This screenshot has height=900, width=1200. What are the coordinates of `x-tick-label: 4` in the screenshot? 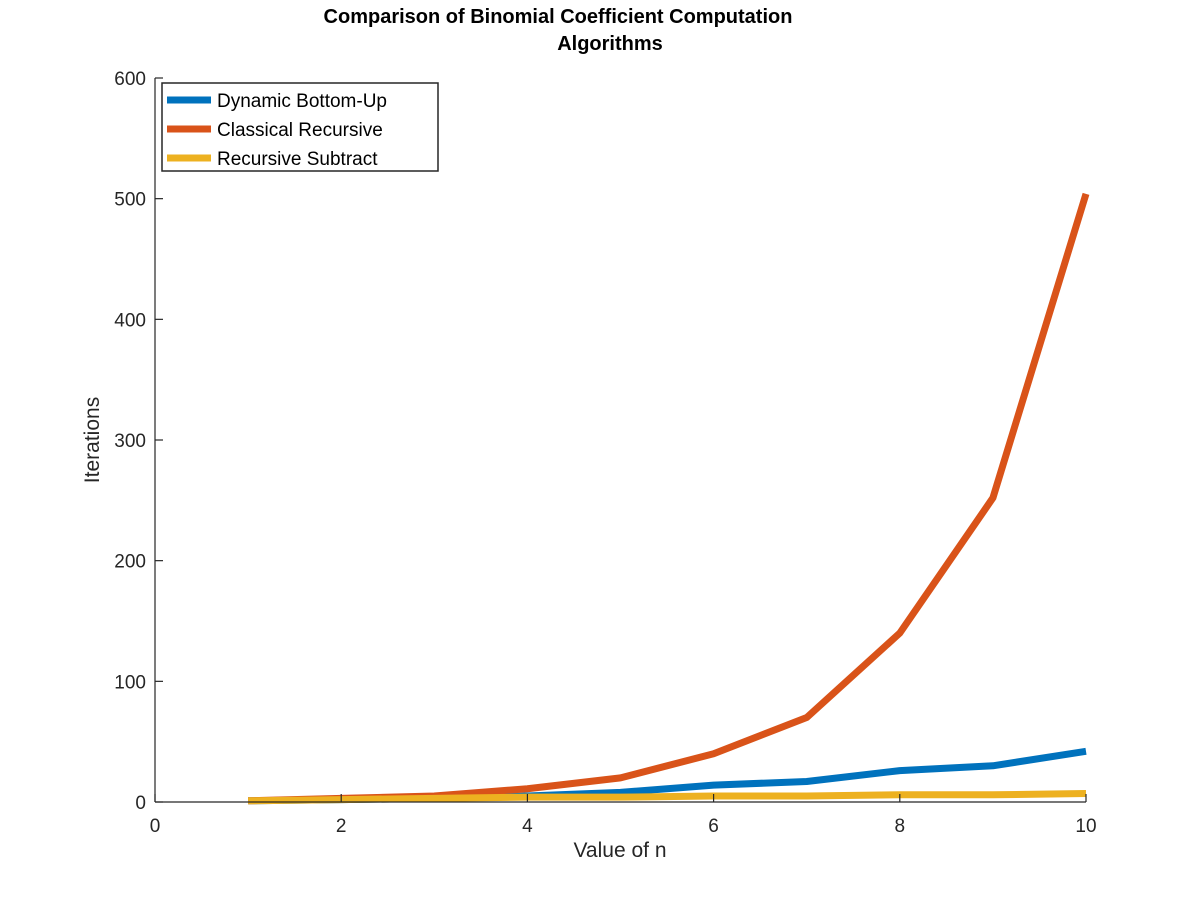 It's located at (527, 826).